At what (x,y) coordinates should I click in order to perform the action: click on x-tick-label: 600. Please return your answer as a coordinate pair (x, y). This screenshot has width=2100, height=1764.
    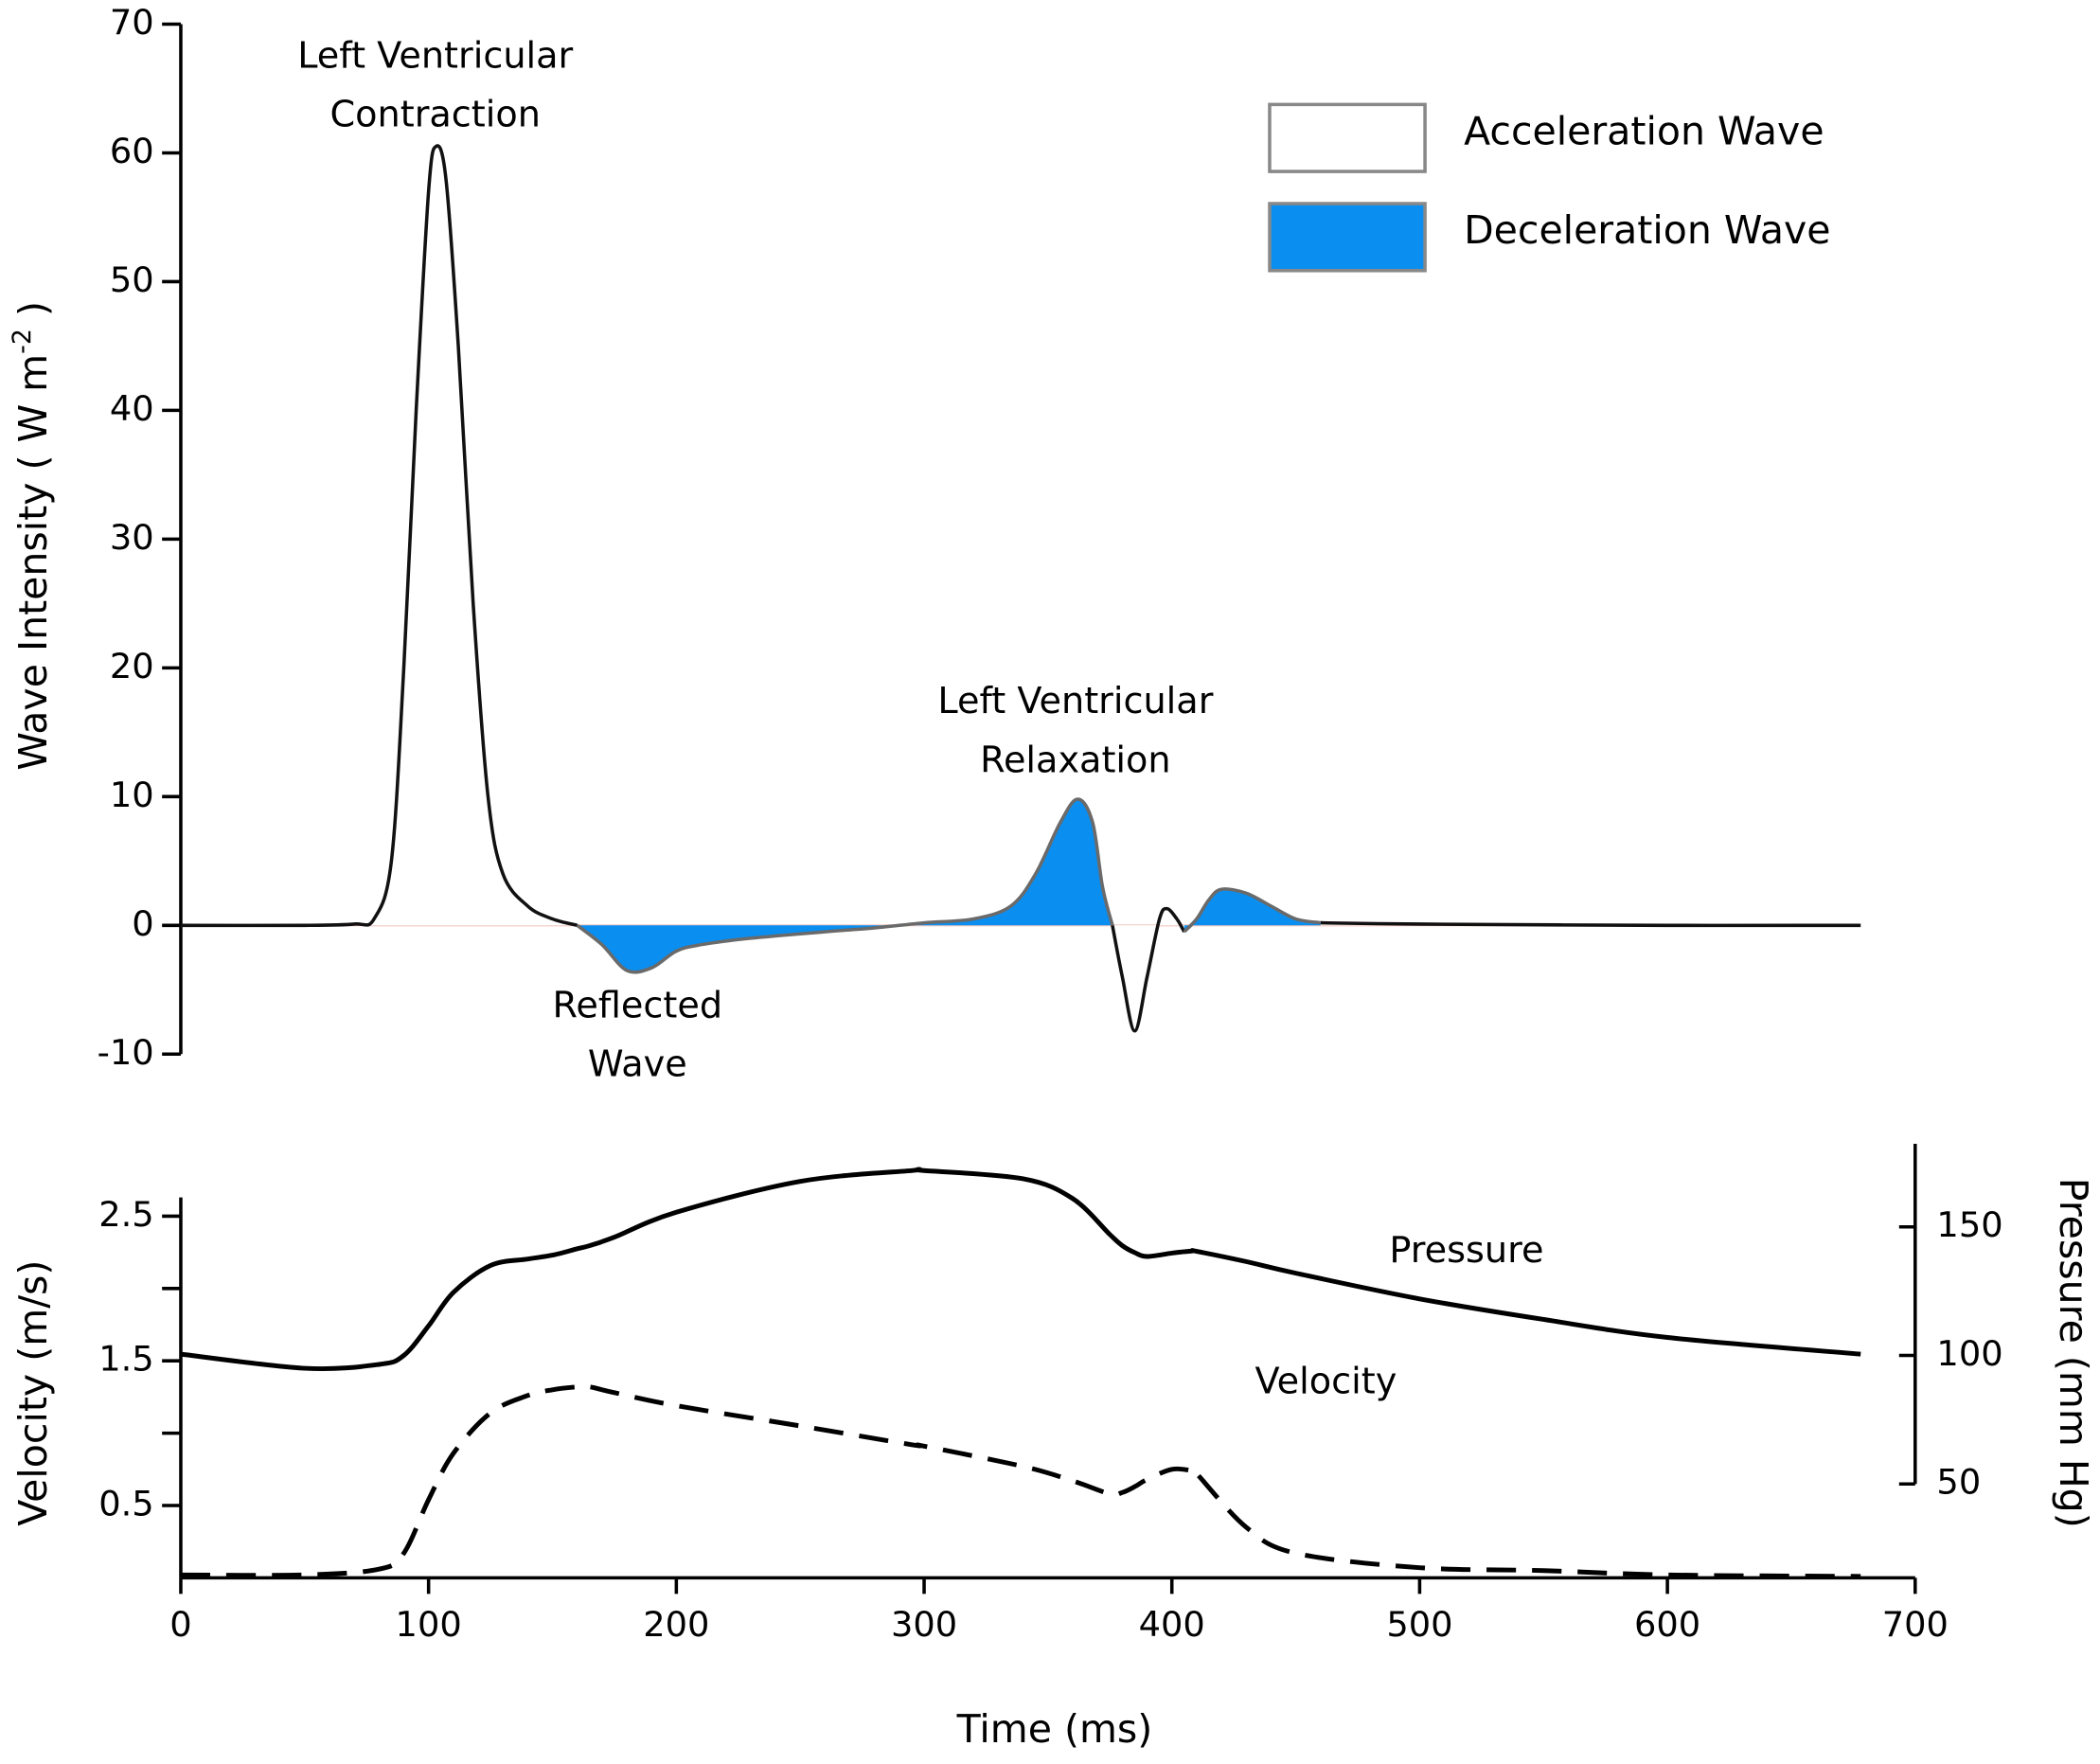
    Looking at the image, I should click on (1667, 1624).